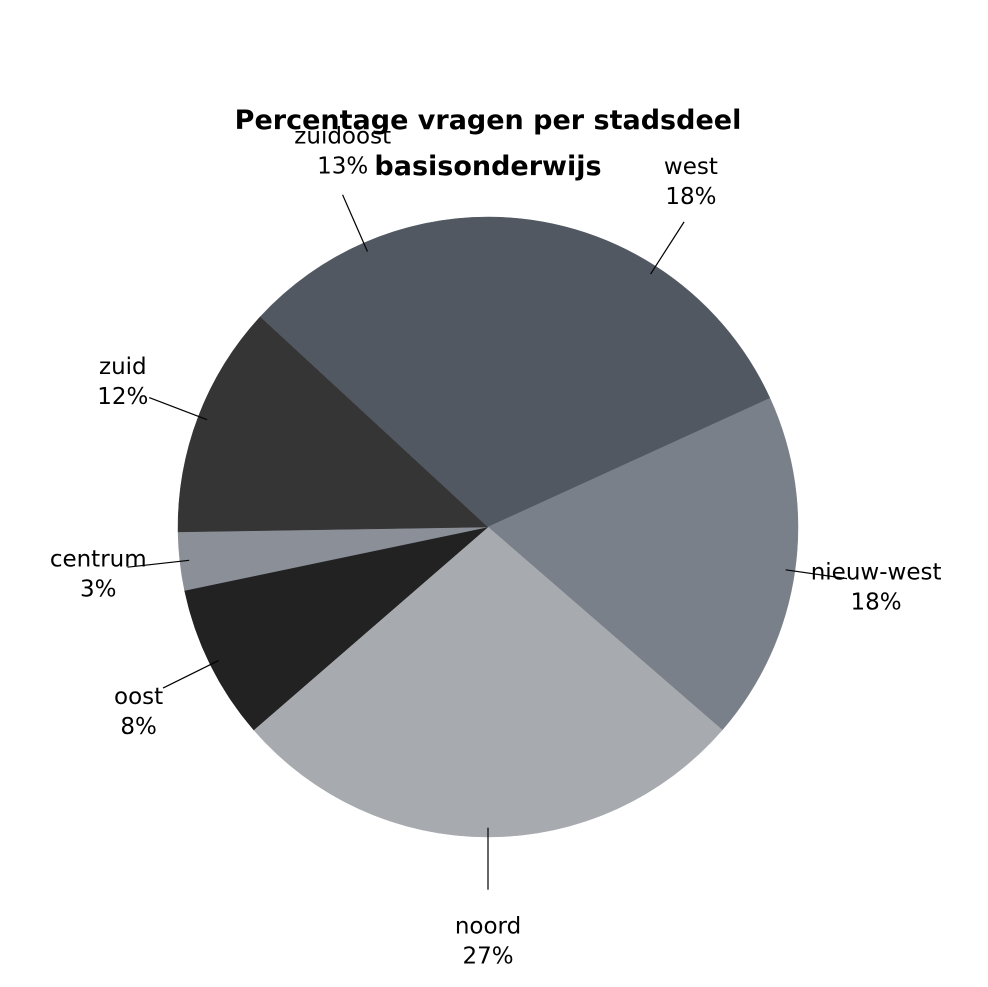 This screenshot has height=987, width=988. What do you see at coordinates (876, 573) in the screenshot?
I see `slice-label: nieuw-west` at bounding box center [876, 573].